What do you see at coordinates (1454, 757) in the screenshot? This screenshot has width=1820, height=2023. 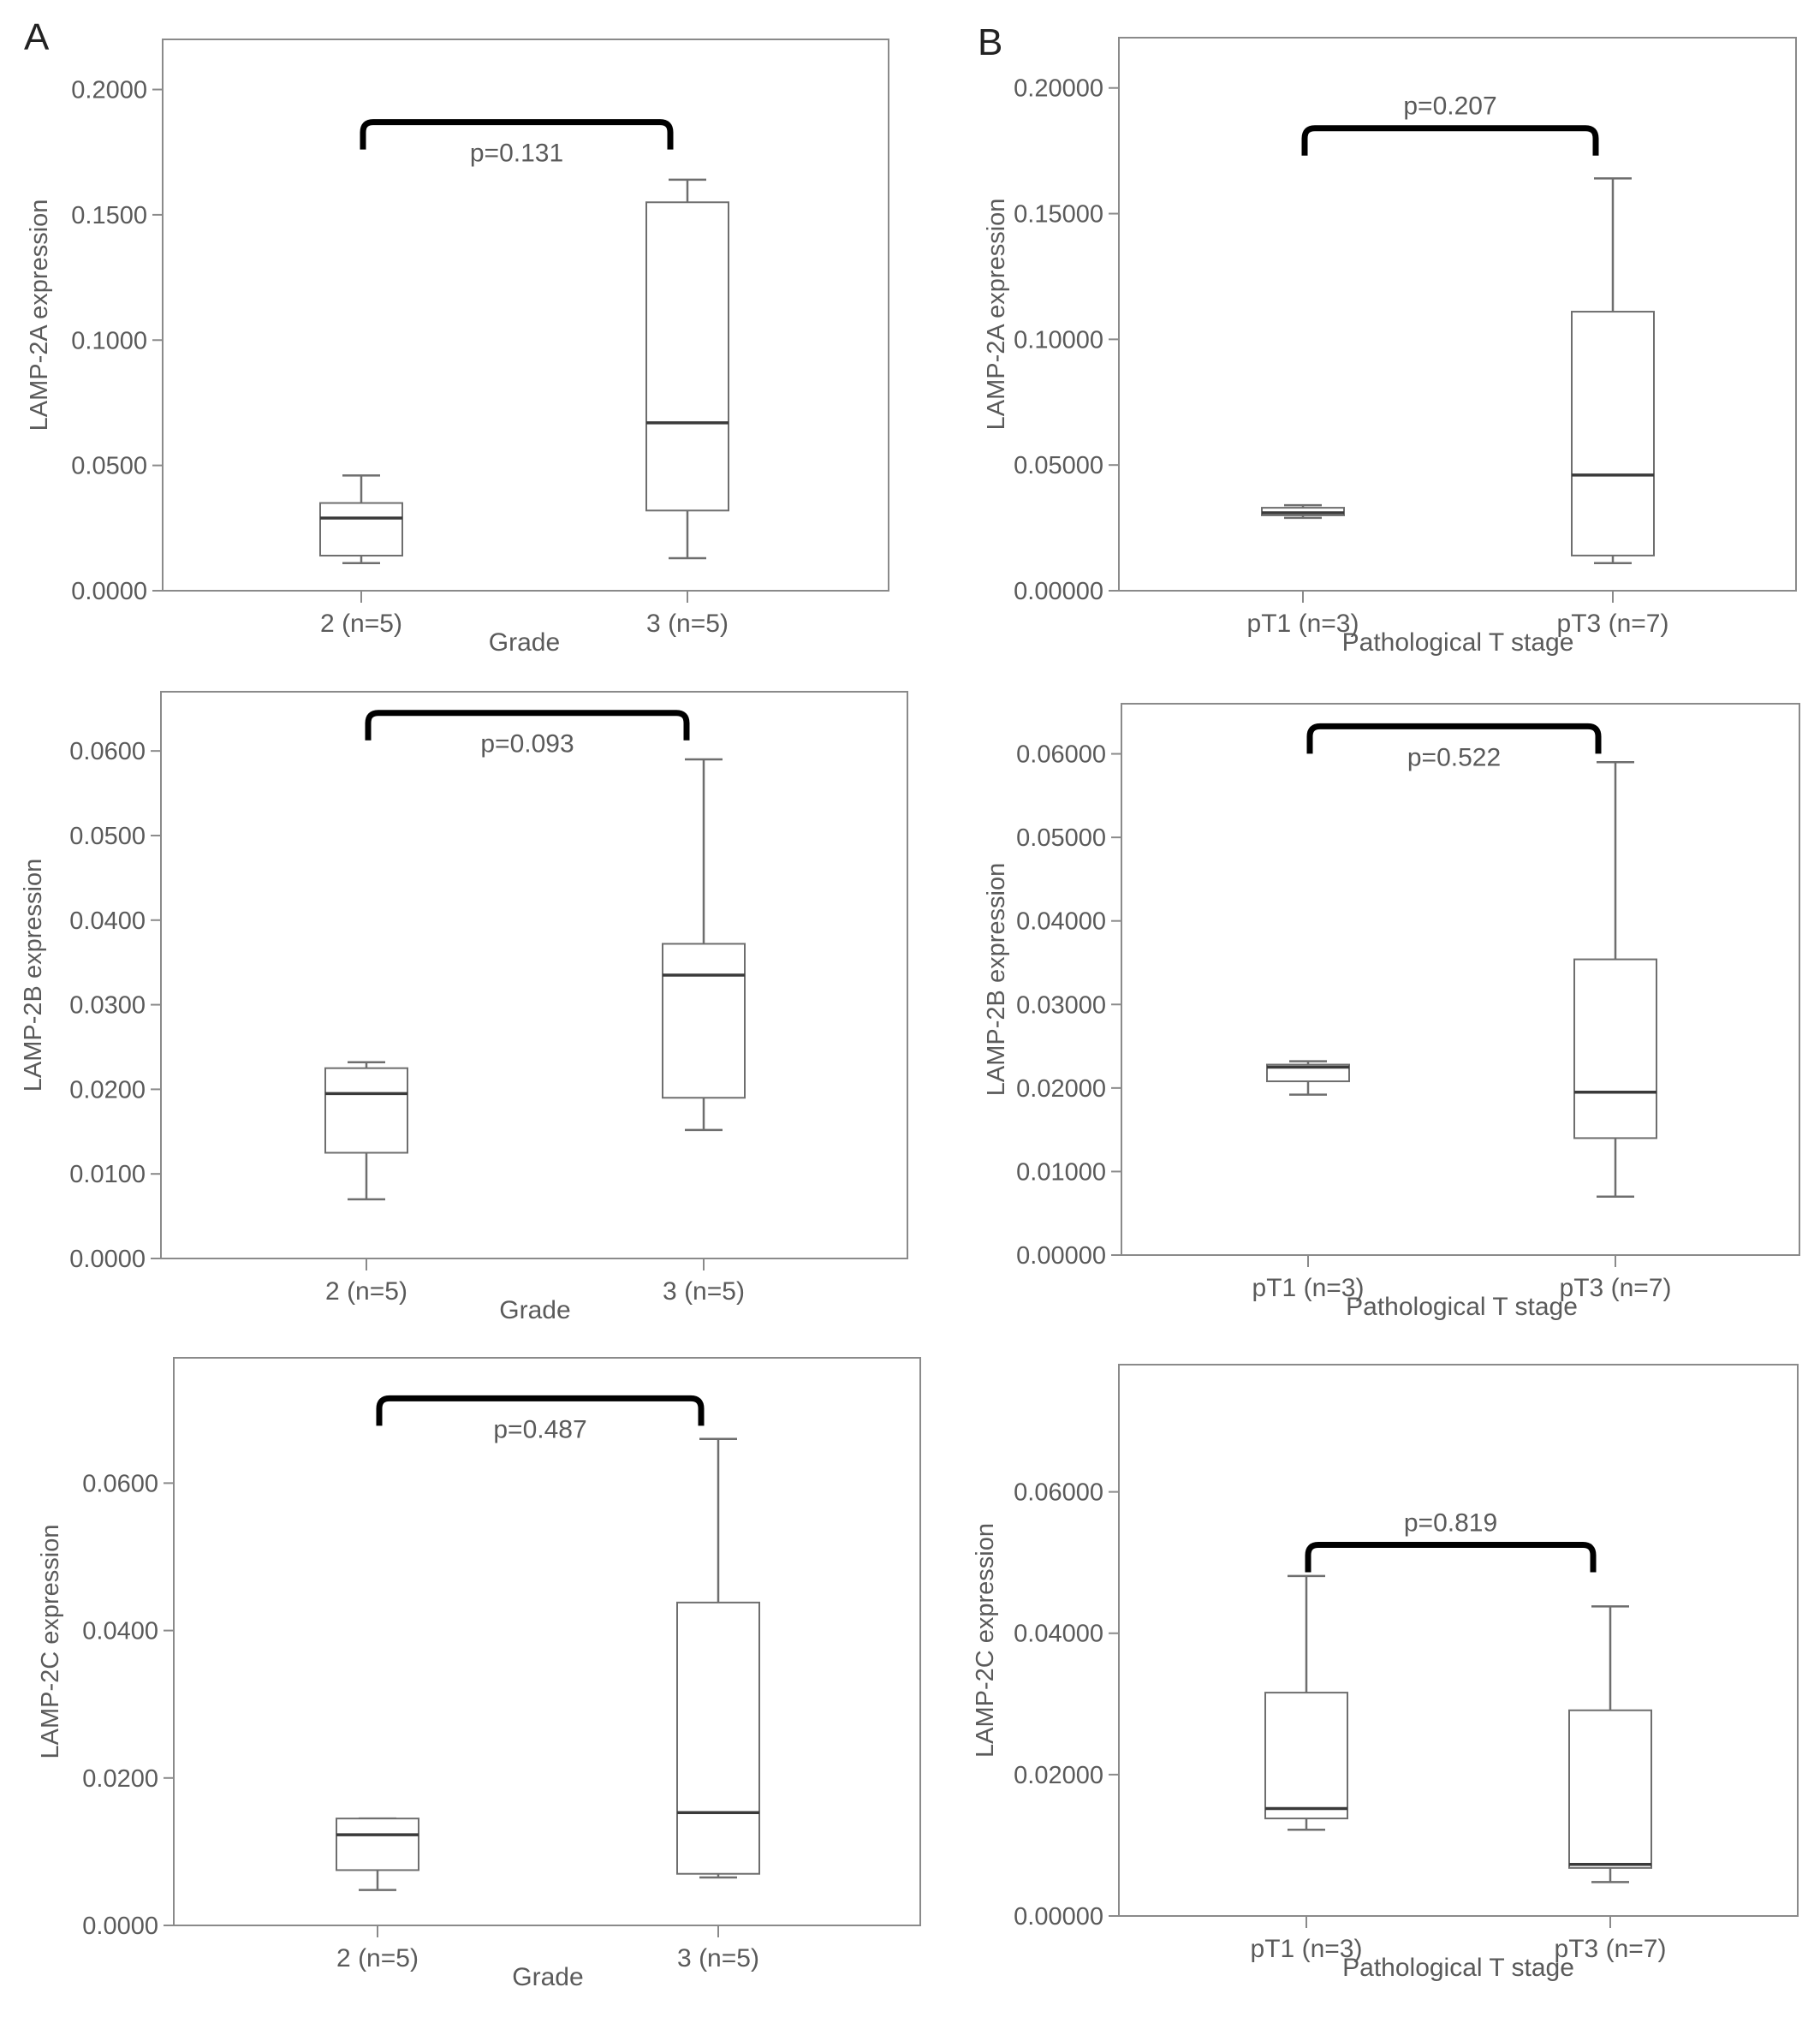 I see `p-value-label: p=0.522` at bounding box center [1454, 757].